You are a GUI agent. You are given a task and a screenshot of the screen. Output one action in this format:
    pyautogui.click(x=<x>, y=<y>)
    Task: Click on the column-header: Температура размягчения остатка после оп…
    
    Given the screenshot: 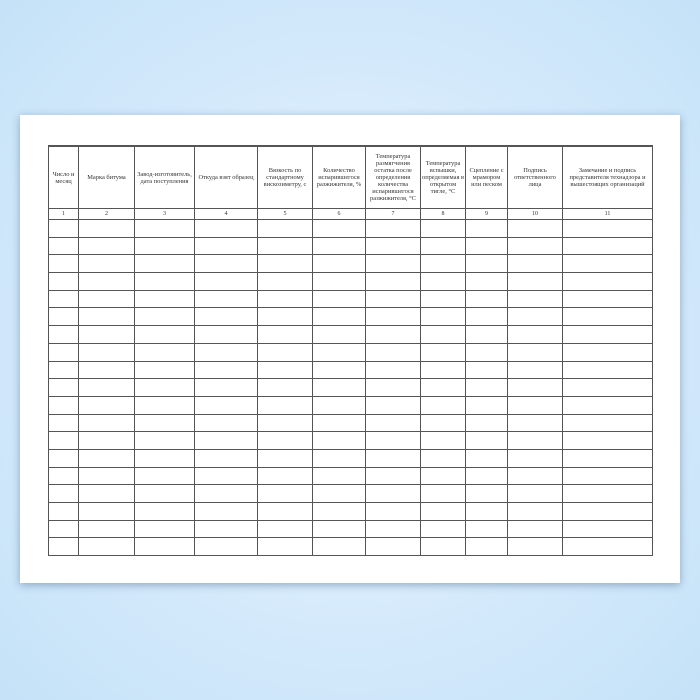 What is the action you would take?
    pyautogui.click(x=393, y=177)
    